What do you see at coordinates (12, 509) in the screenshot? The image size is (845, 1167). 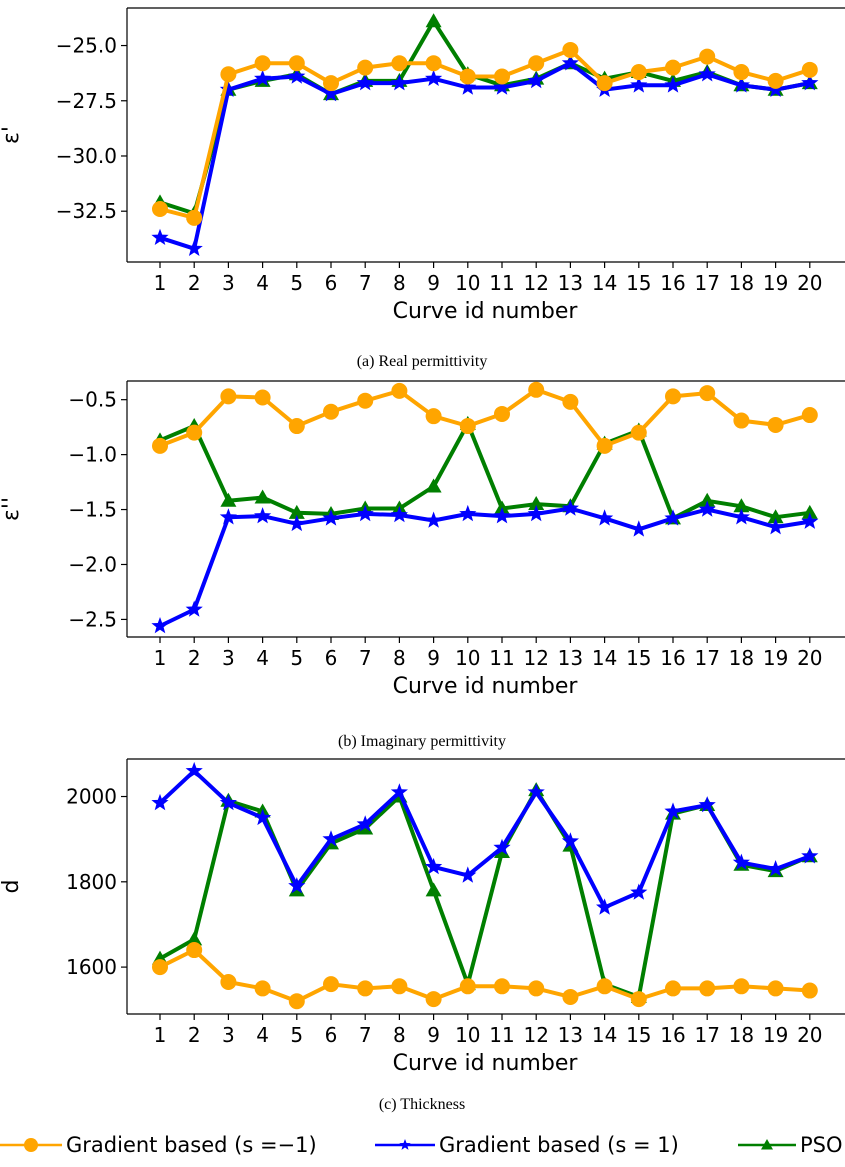 I see `y-axis-label: ε''` at bounding box center [12, 509].